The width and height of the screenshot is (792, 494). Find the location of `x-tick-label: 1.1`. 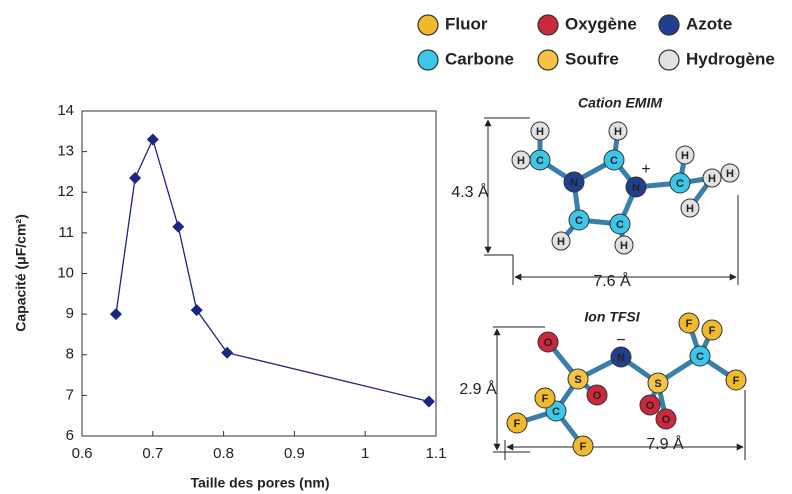

x-tick-label: 1.1 is located at coordinates (436, 453).